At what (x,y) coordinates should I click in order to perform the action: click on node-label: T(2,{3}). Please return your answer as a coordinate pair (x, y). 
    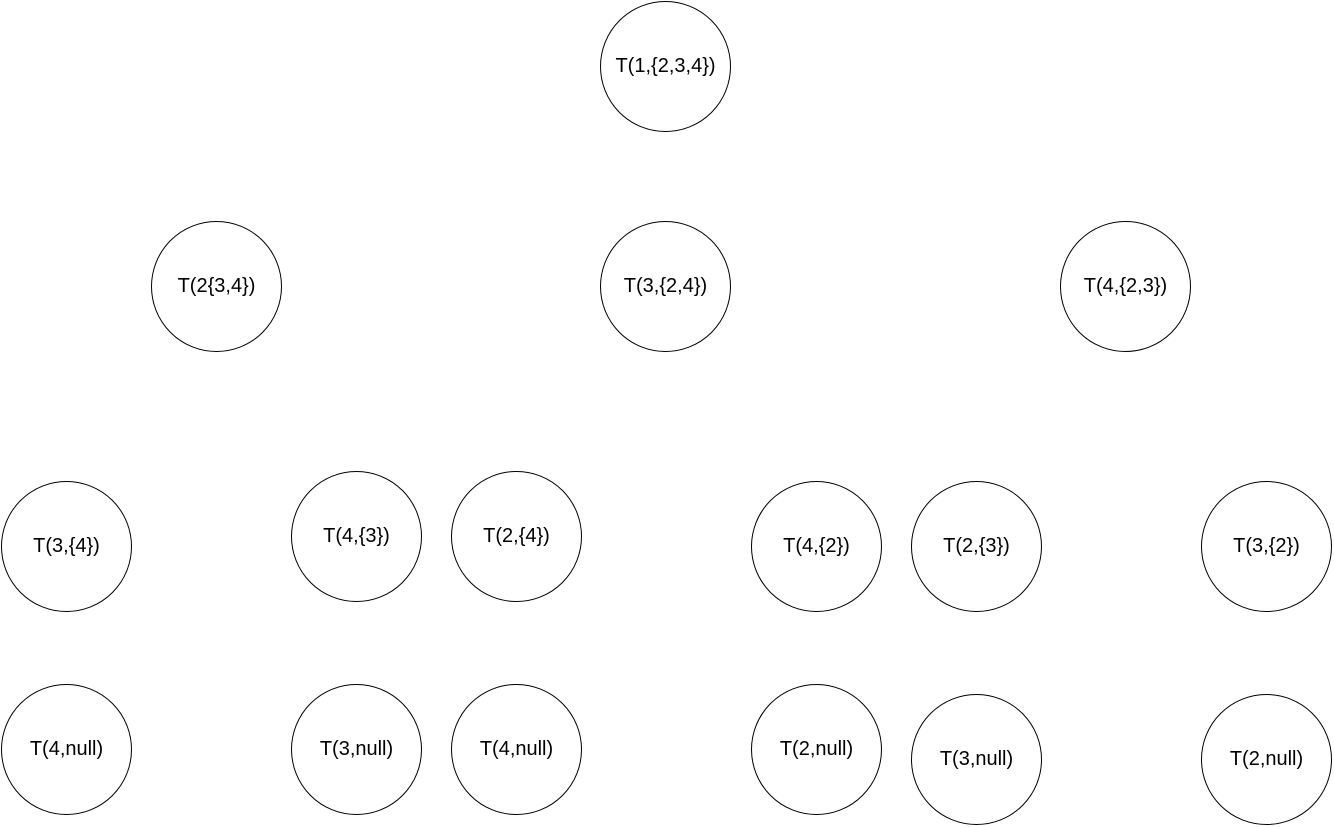
    Looking at the image, I should click on (976, 546).